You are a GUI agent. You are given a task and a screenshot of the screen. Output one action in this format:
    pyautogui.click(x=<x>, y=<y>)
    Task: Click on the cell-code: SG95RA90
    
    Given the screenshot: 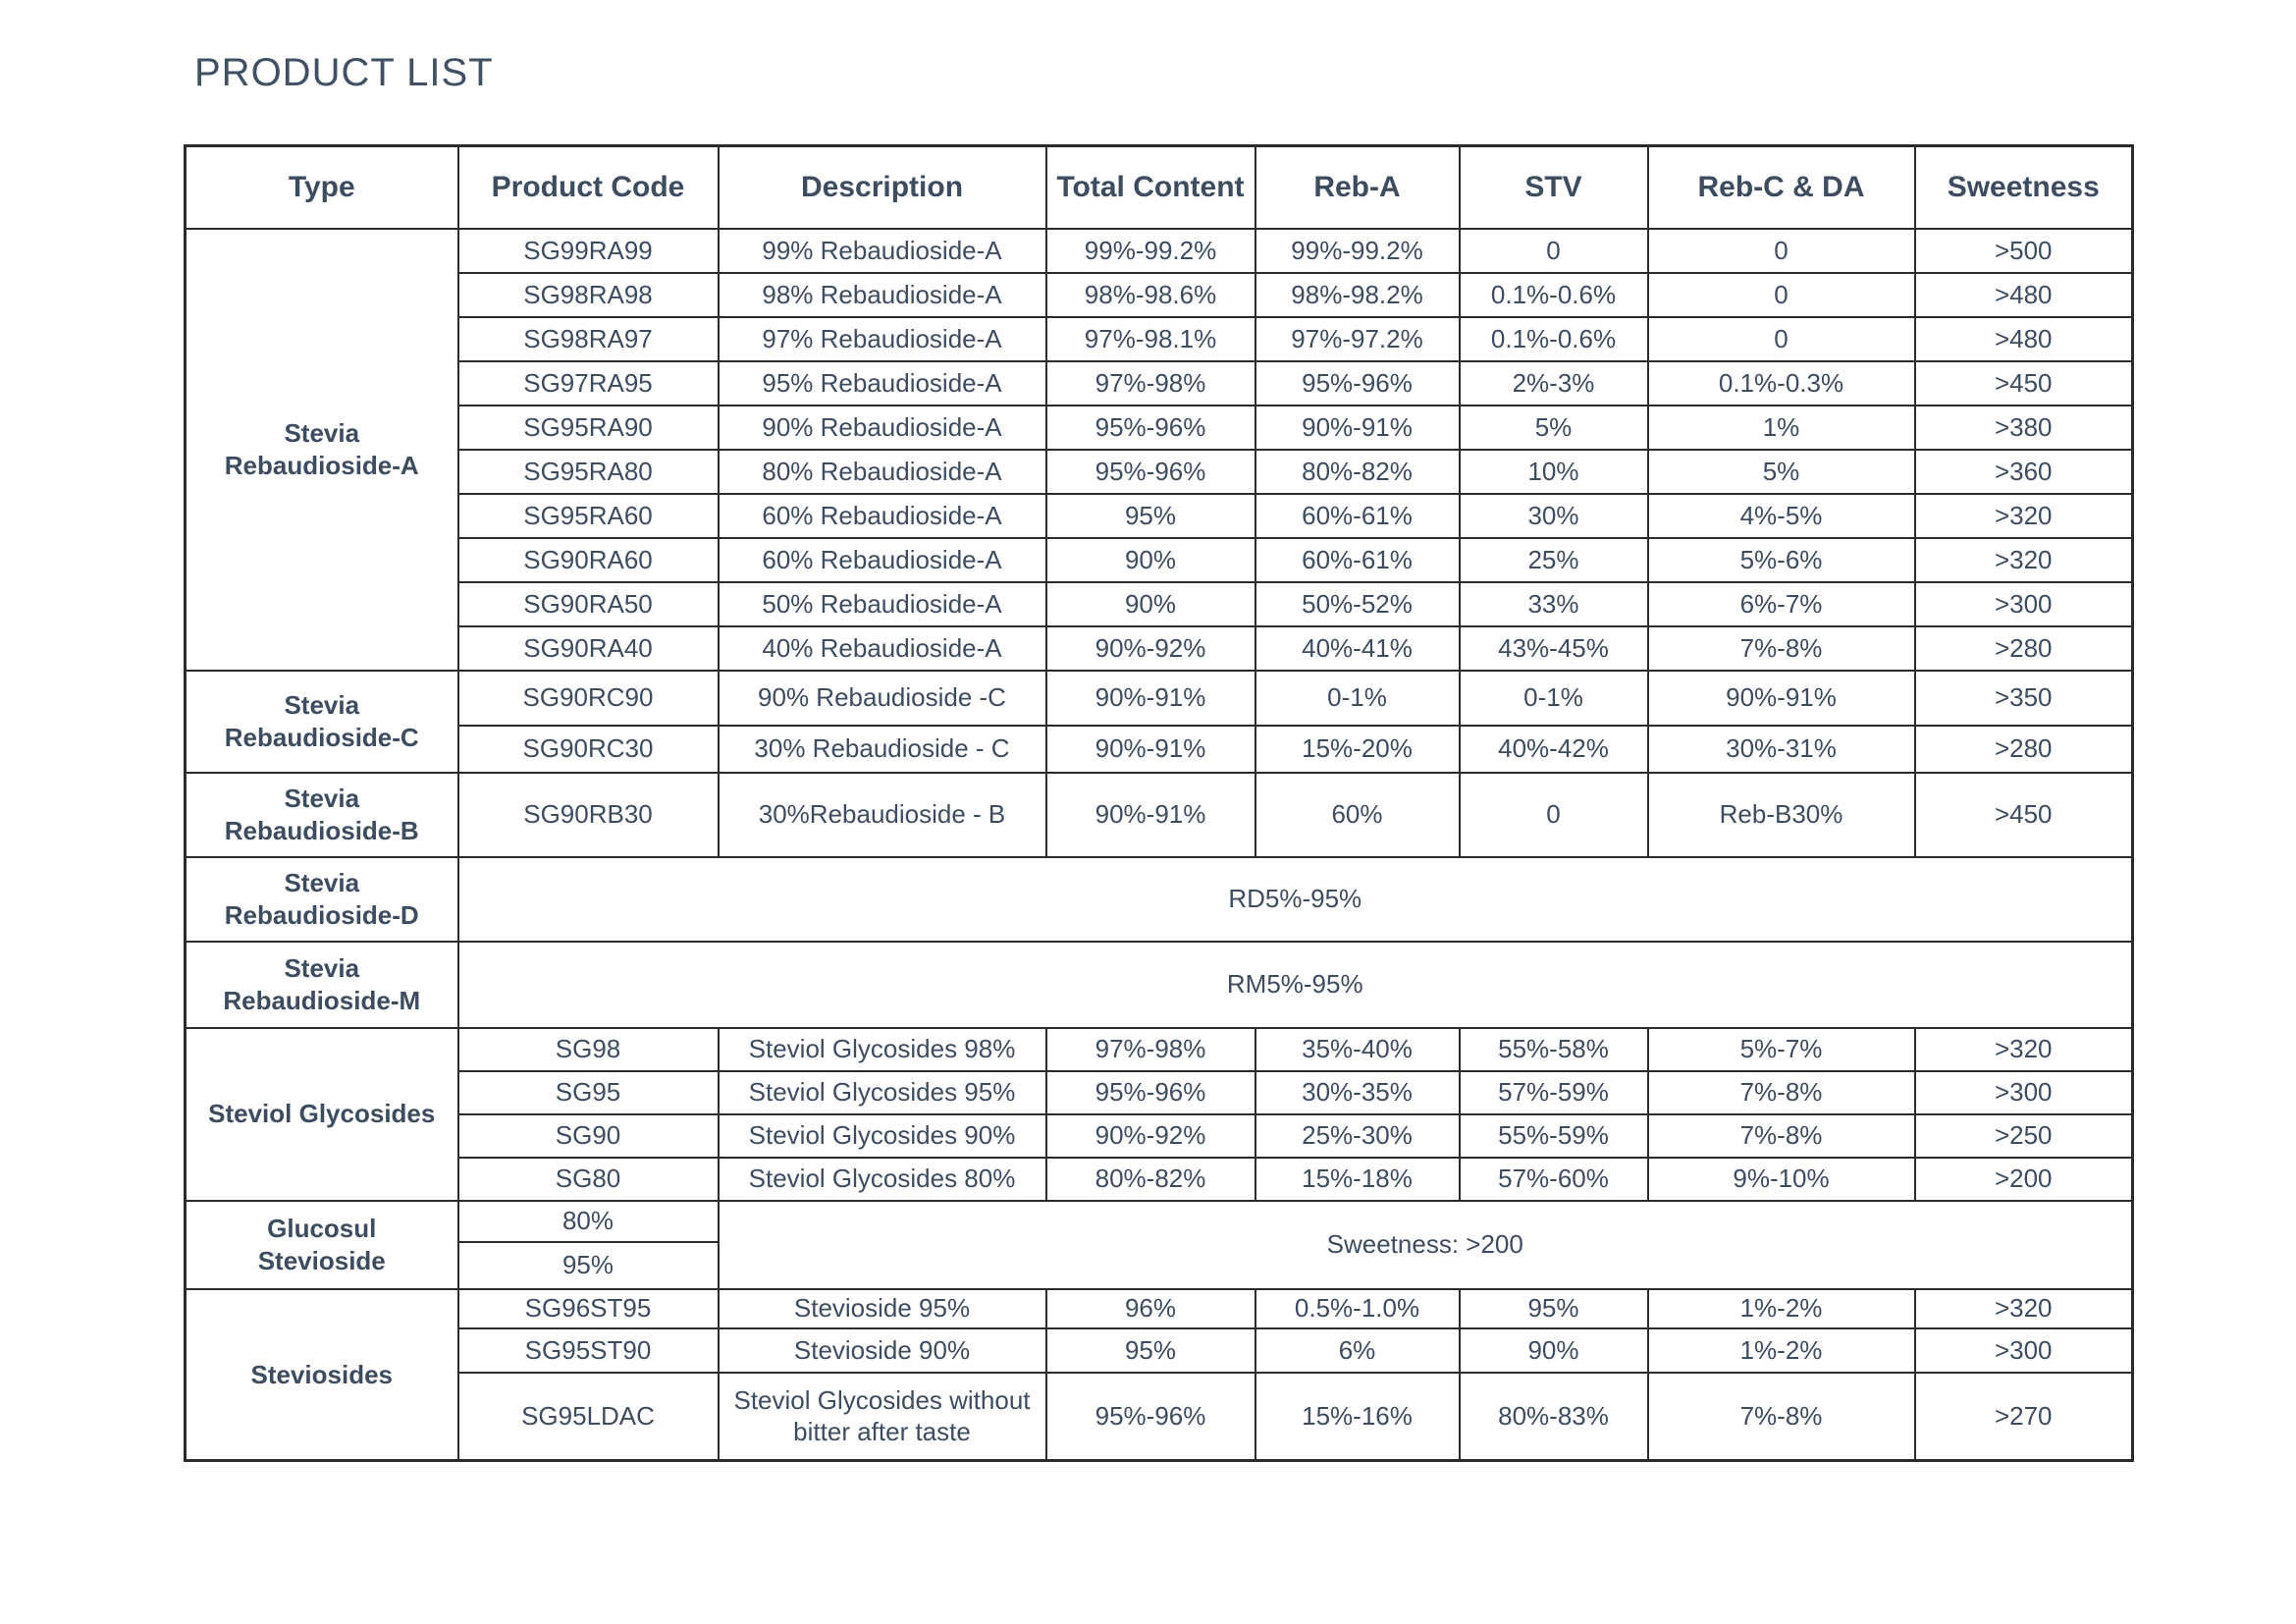 What is the action you would take?
    pyautogui.click(x=588, y=427)
    